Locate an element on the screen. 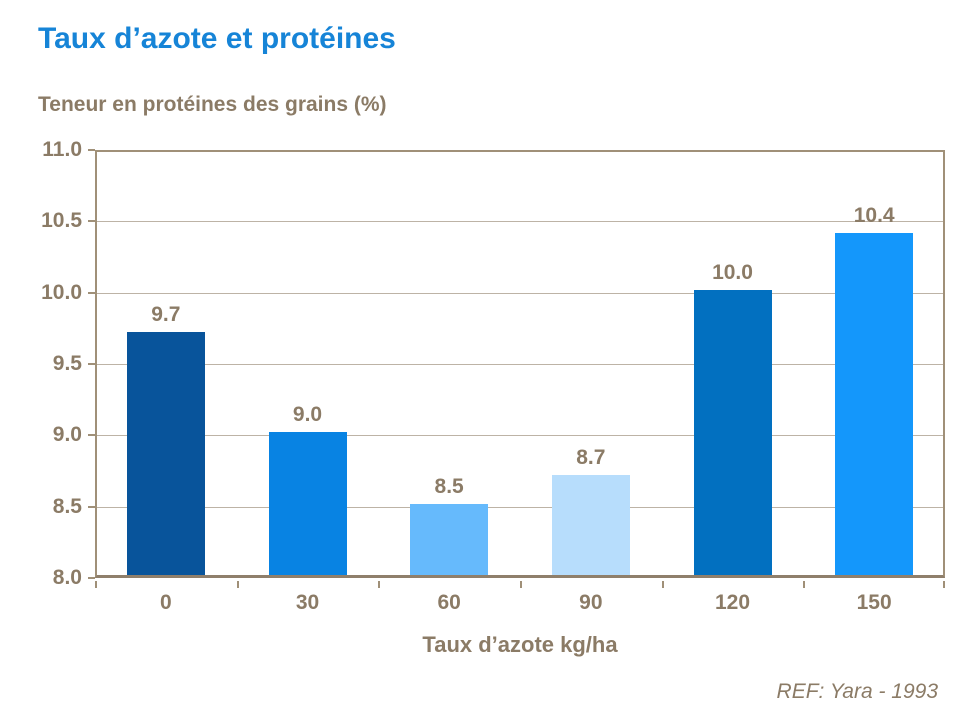 Image resolution: width=960 pixels, height=720 pixels. bar-value-label: 10.0 is located at coordinates (732, 272).